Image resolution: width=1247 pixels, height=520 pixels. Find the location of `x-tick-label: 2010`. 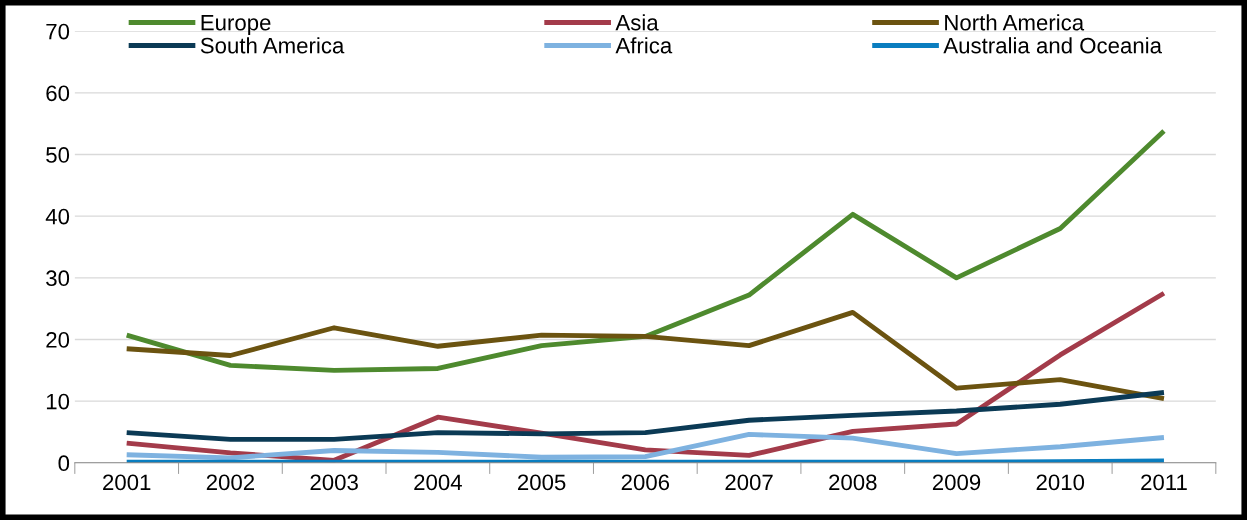

x-tick-label: 2010 is located at coordinates (1060, 482).